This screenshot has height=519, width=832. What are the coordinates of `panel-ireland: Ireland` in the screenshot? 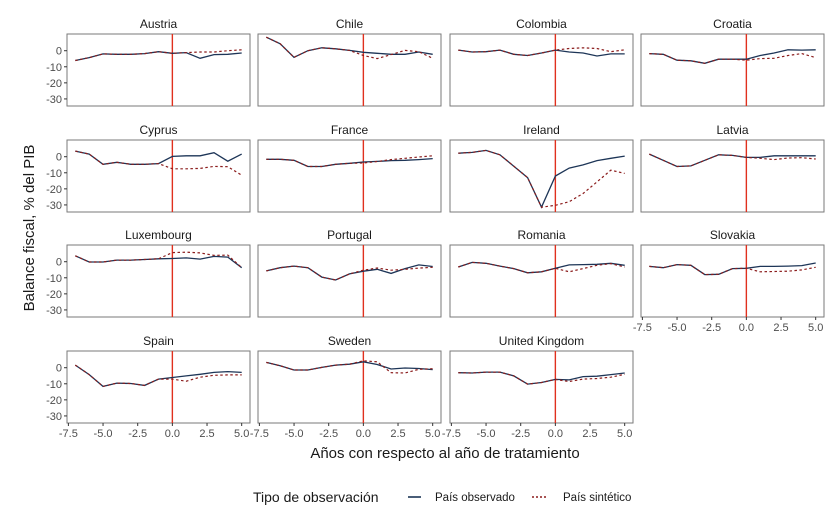 It's located at (541, 168).